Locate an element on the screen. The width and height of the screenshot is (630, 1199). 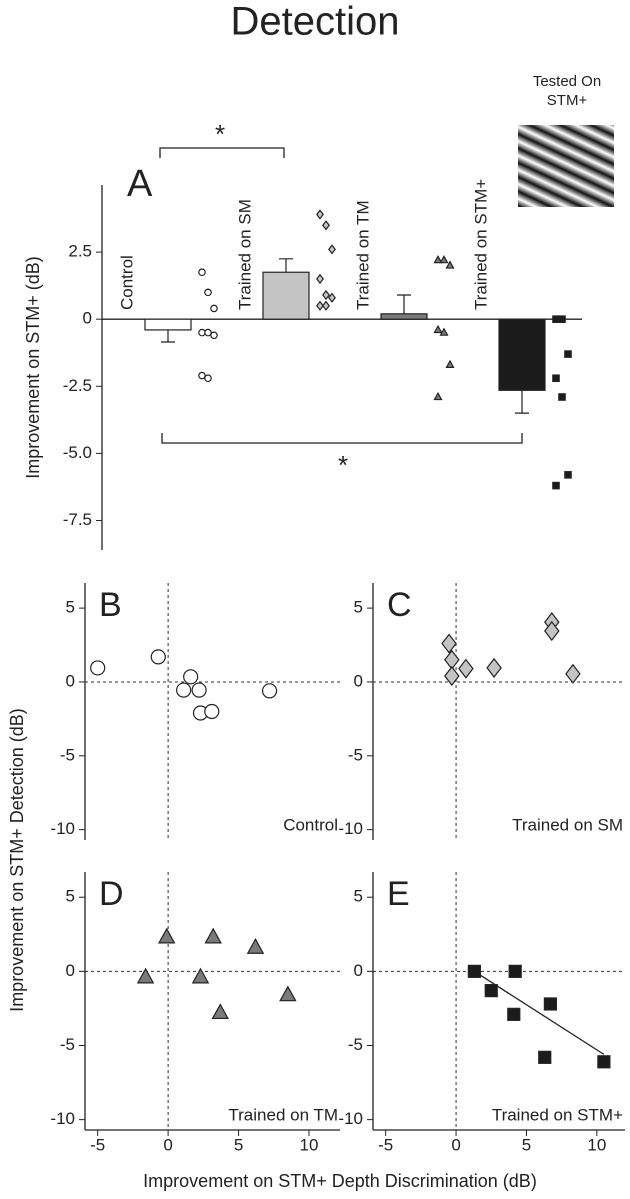
inset-label: Tested On is located at coordinates (567, 81).